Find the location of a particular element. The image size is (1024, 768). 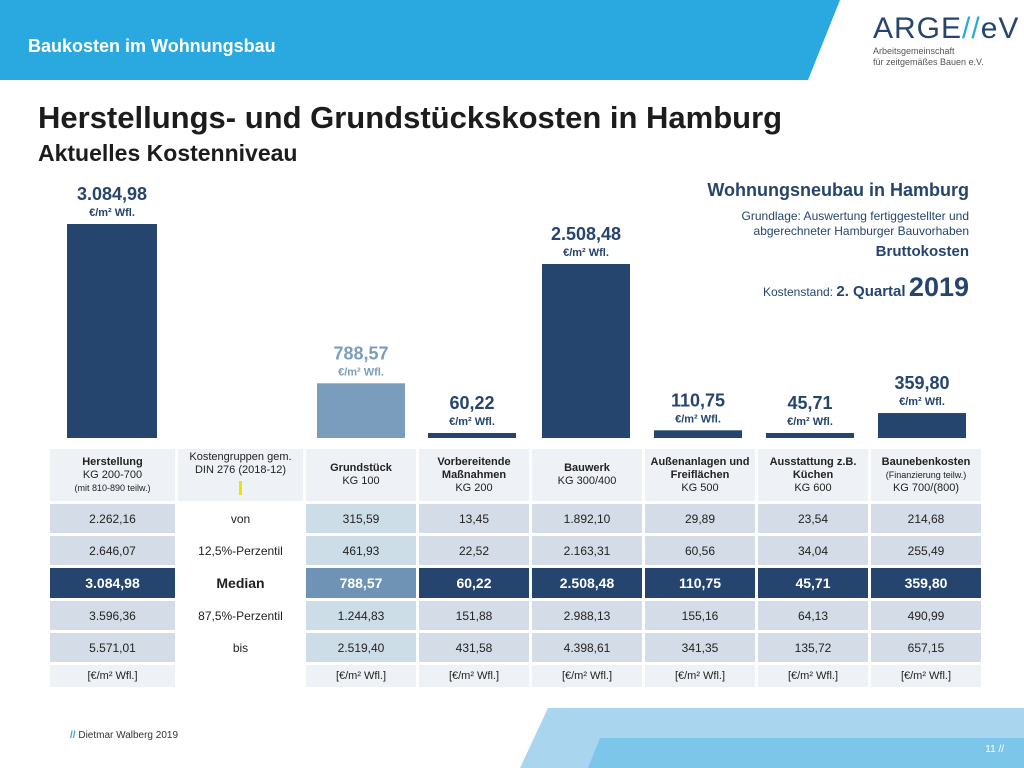

table-cell: 341,35 is located at coordinates (700, 647).